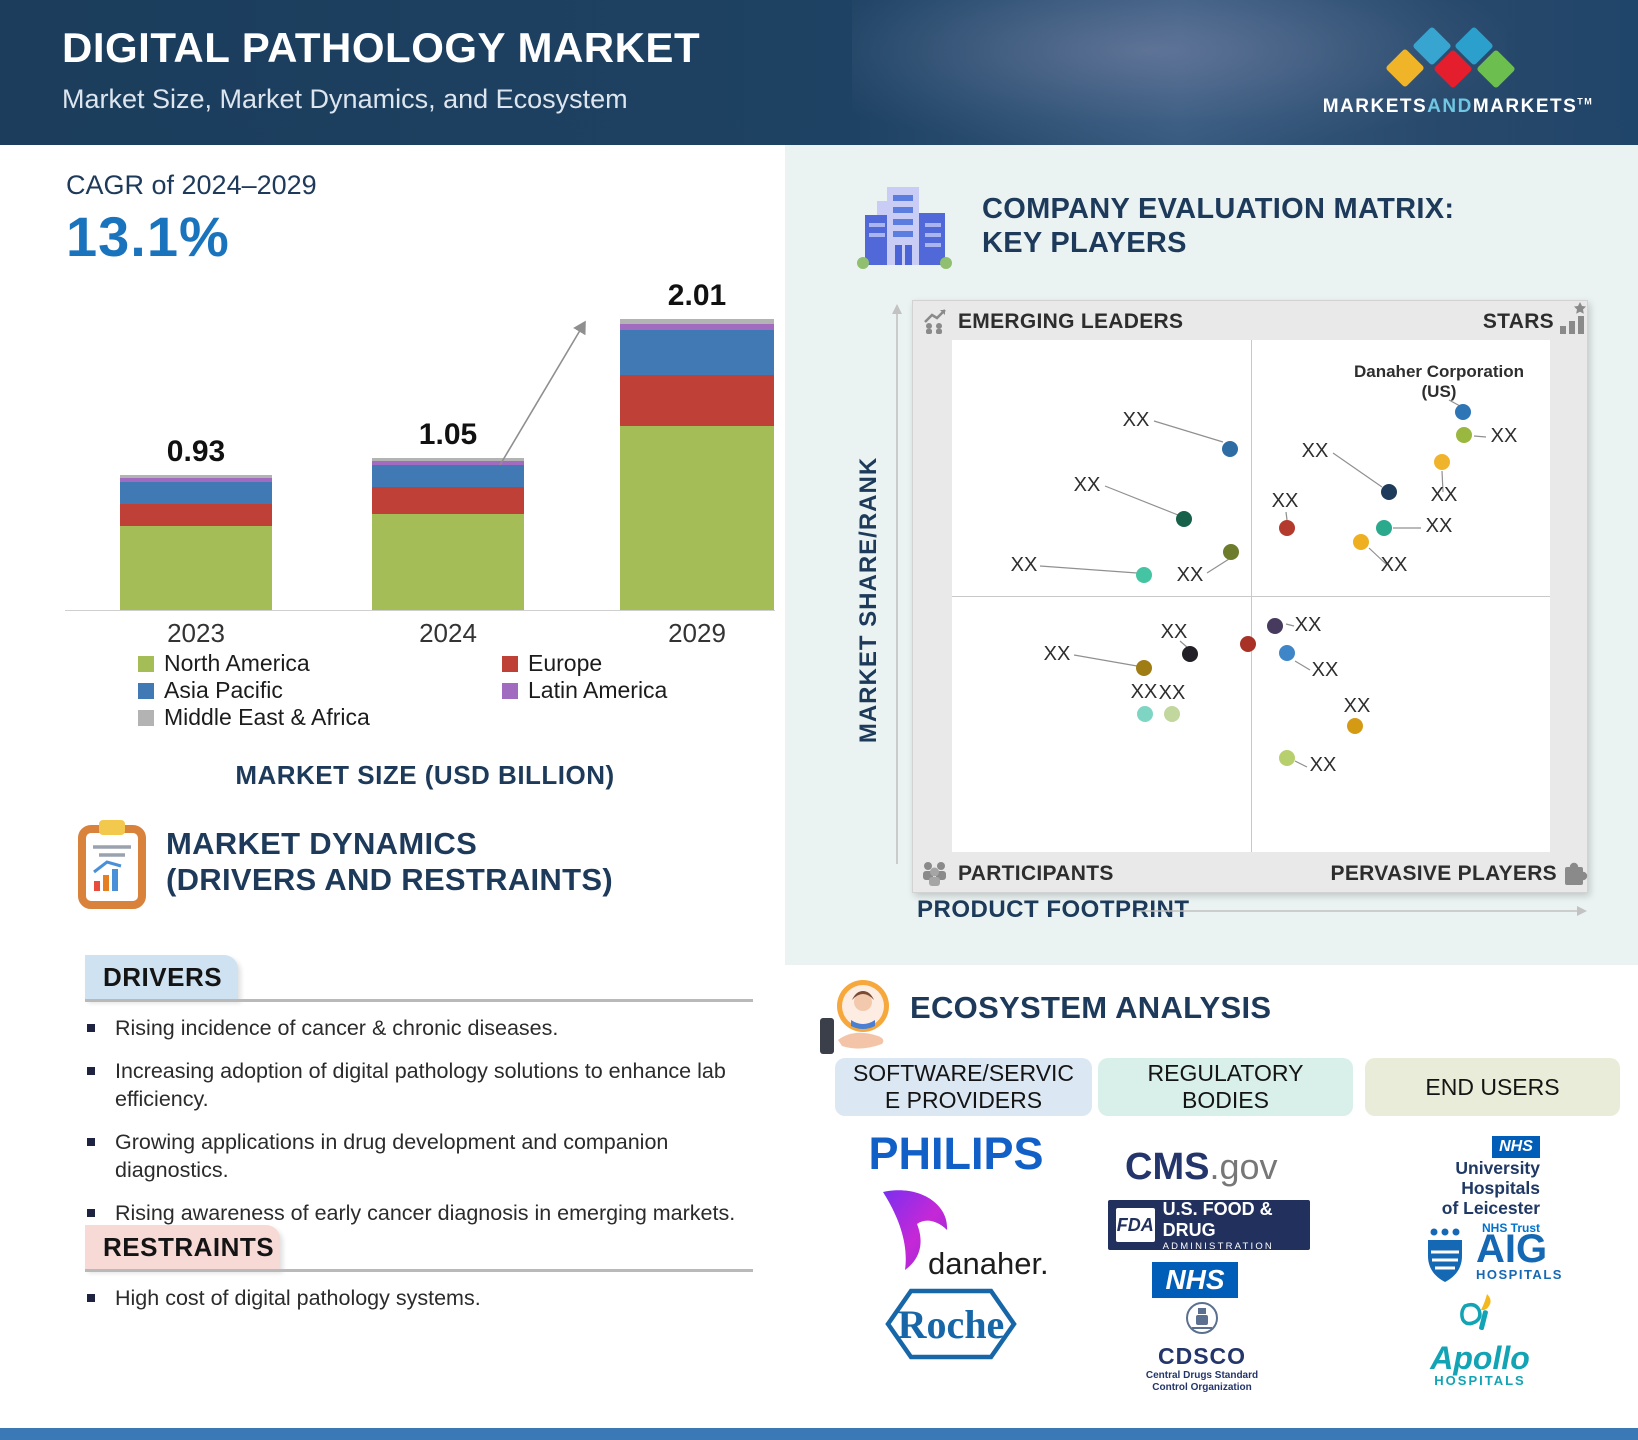 The image size is (1638, 1440). Describe the element at coordinates (915, 1230) in the screenshot. I see `danaher-swoosh-icon` at that location.